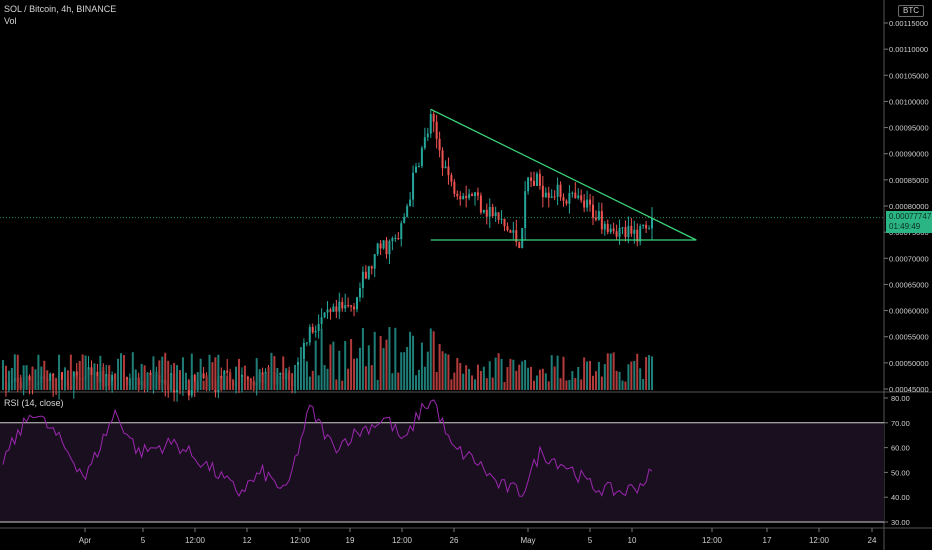 Image resolution: width=932 pixels, height=550 pixels. What do you see at coordinates (327, 358) in the screenshot?
I see `volume-group` at bounding box center [327, 358].